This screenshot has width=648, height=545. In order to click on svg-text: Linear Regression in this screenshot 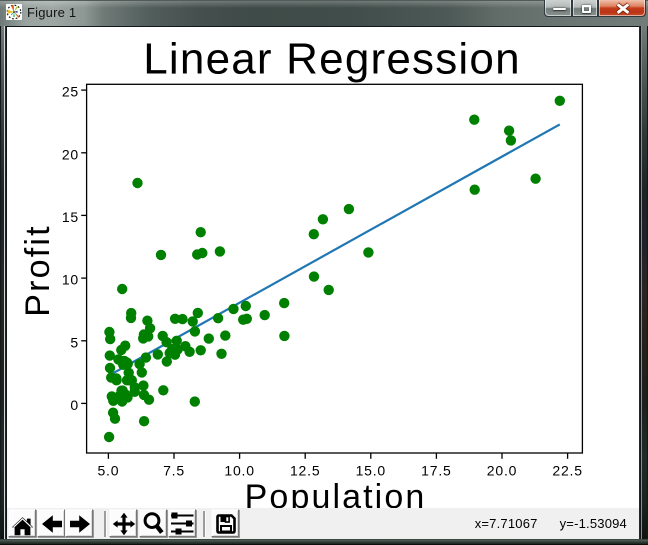, I will do `click(332, 59)`.